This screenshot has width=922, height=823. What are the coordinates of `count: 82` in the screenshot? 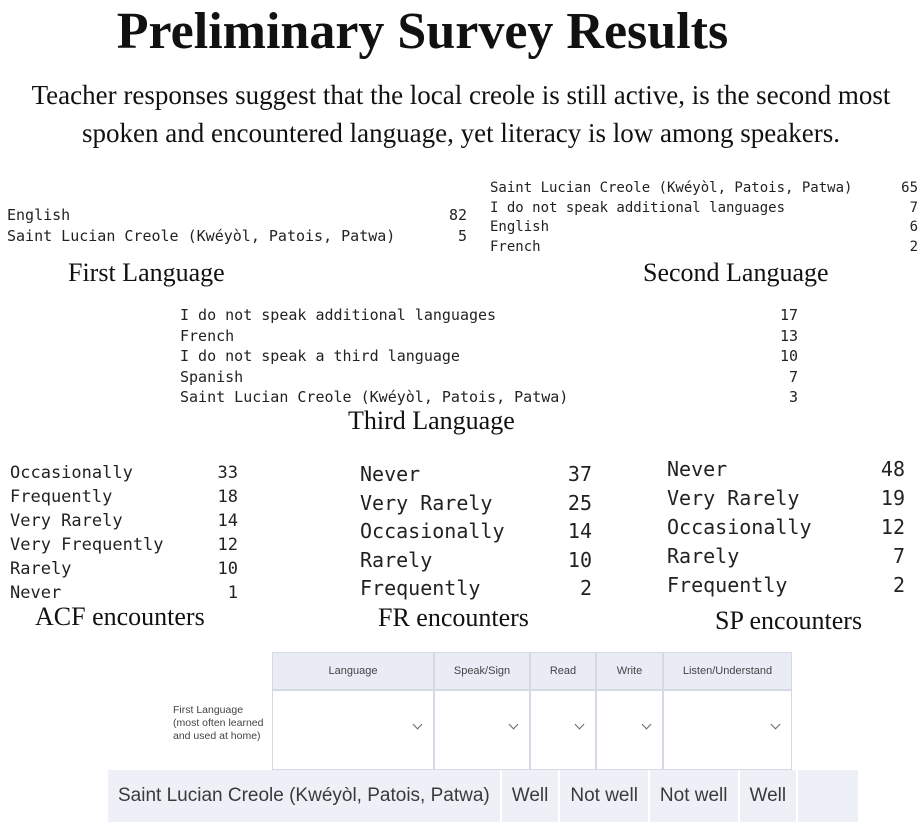 It's located at (457, 215).